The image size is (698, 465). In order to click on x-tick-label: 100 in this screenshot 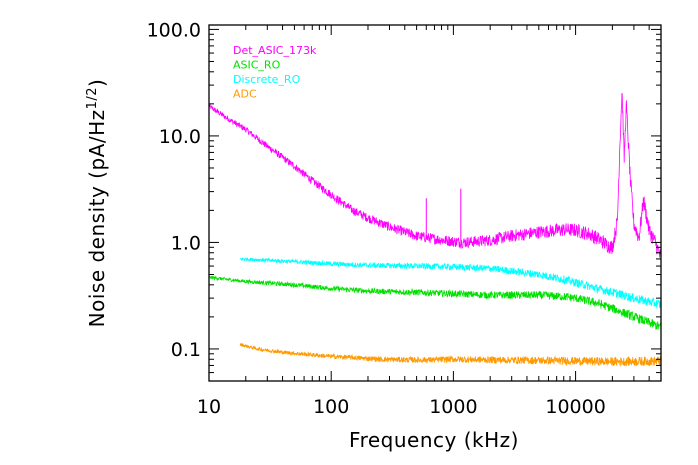, I will do `click(331, 407)`.